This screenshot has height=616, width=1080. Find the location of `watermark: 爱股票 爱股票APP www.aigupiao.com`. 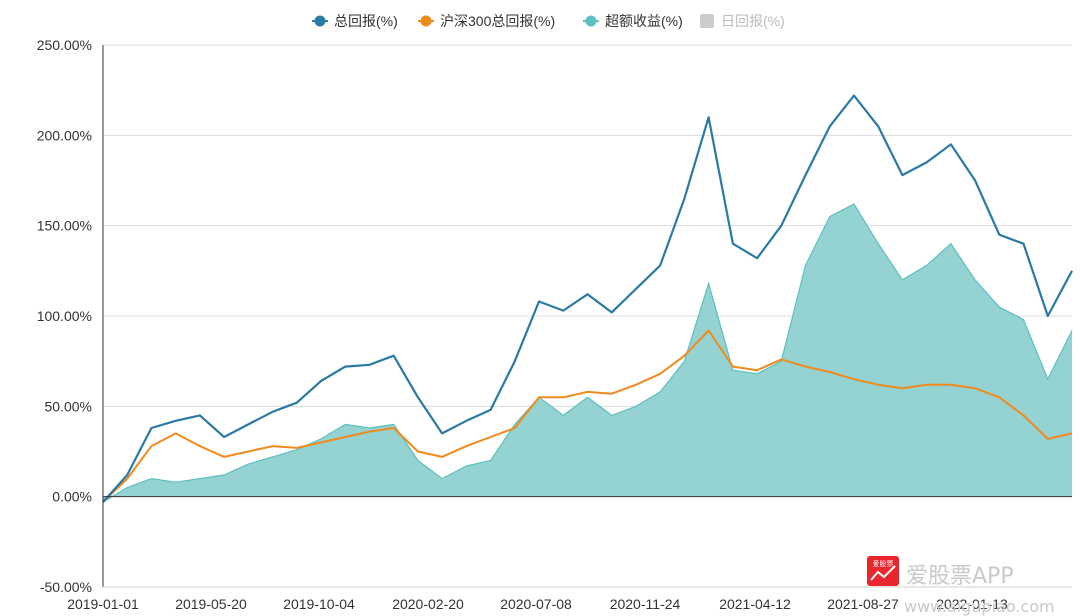

watermark: 爱股票 爱股票APP www.aigupiao.com is located at coordinates (961, 586).